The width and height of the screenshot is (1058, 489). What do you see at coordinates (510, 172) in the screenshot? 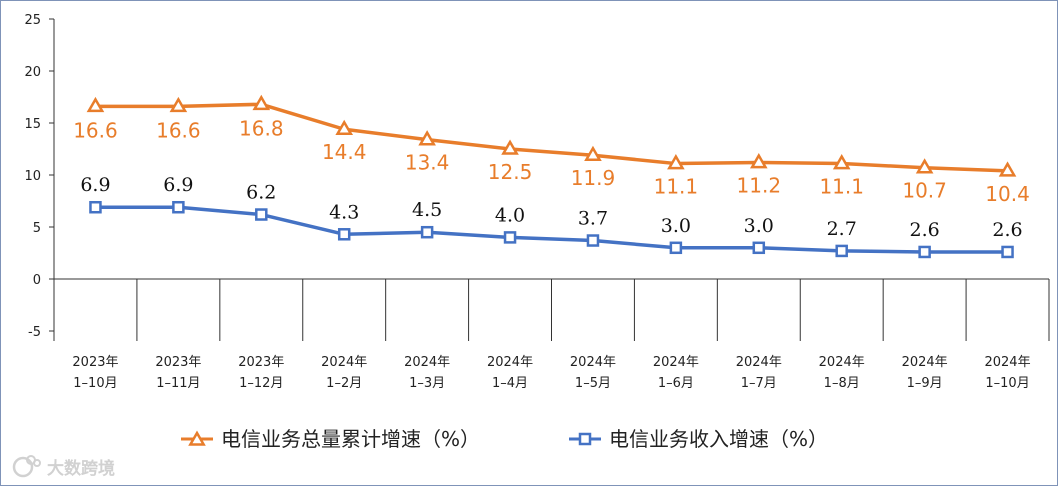
I see `data-label: 12.5` at bounding box center [510, 172].